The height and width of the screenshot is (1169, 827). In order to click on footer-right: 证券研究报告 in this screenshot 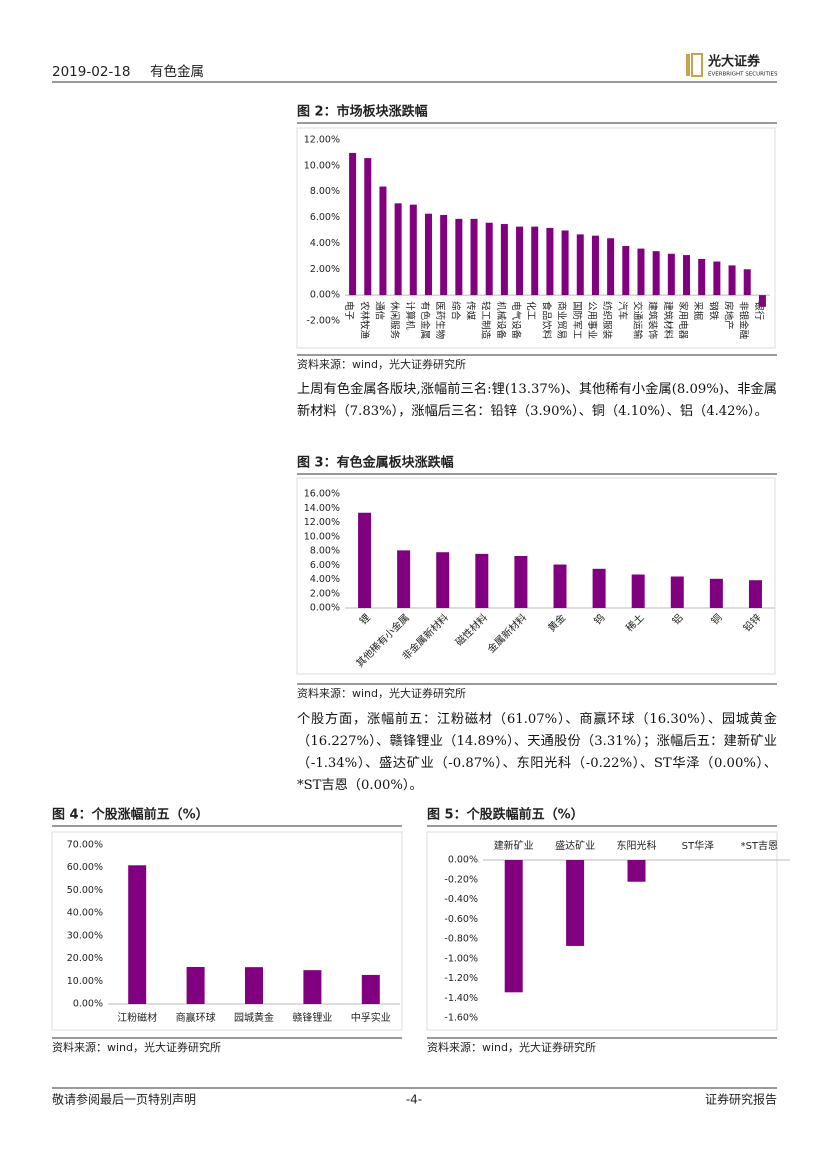, I will do `click(741, 1099)`.